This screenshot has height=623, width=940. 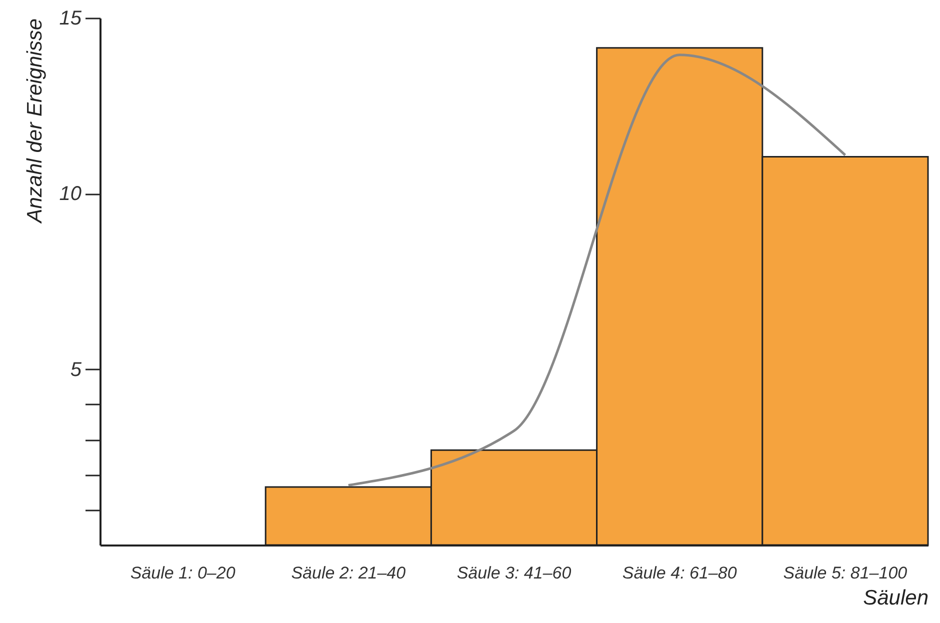 I want to click on y-tick-label: 10, so click(x=70, y=194).